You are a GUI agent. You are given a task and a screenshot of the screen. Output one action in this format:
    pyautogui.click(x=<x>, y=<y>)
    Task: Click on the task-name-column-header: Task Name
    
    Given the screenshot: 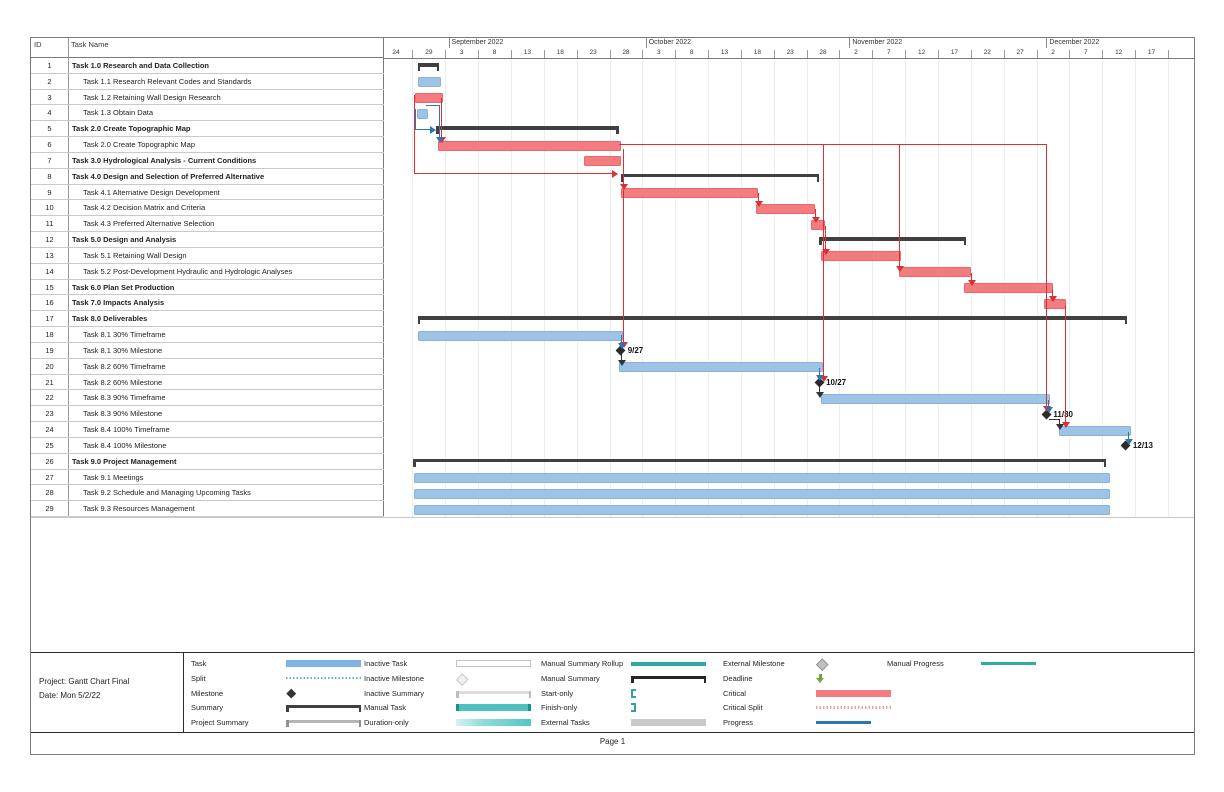 What is the action you would take?
    pyautogui.click(x=90, y=44)
    